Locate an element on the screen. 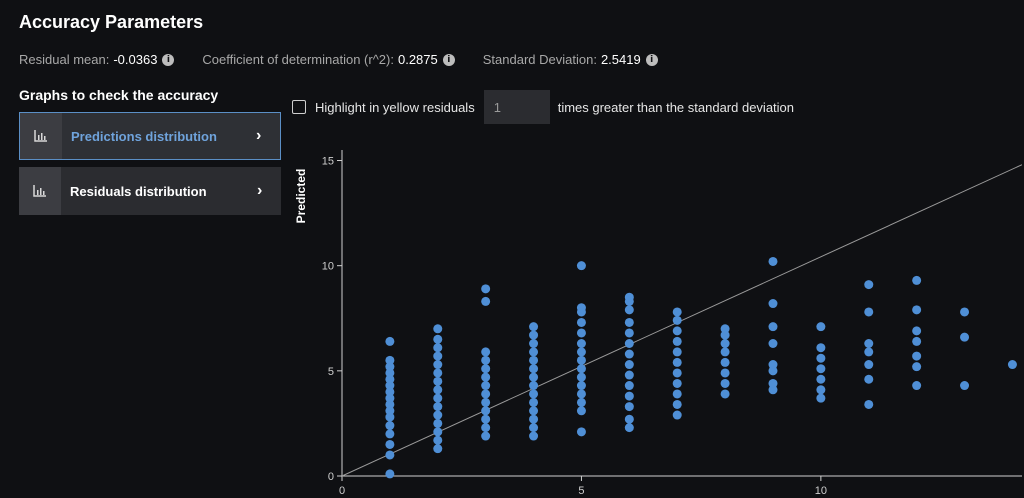 The width and height of the screenshot is (1024, 498). predictions-distribution-button: Predictions distribution › is located at coordinates (150, 136).